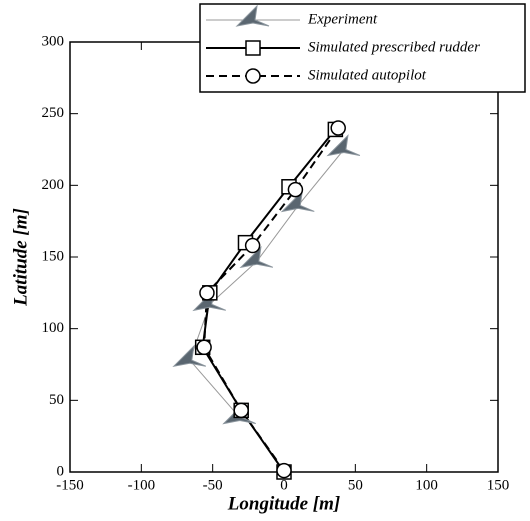 Image resolution: width=530 pixels, height=521 pixels. Describe the element at coordinates (70, 485) in the screenshot. I see `x-tick-label: -150` at that location.